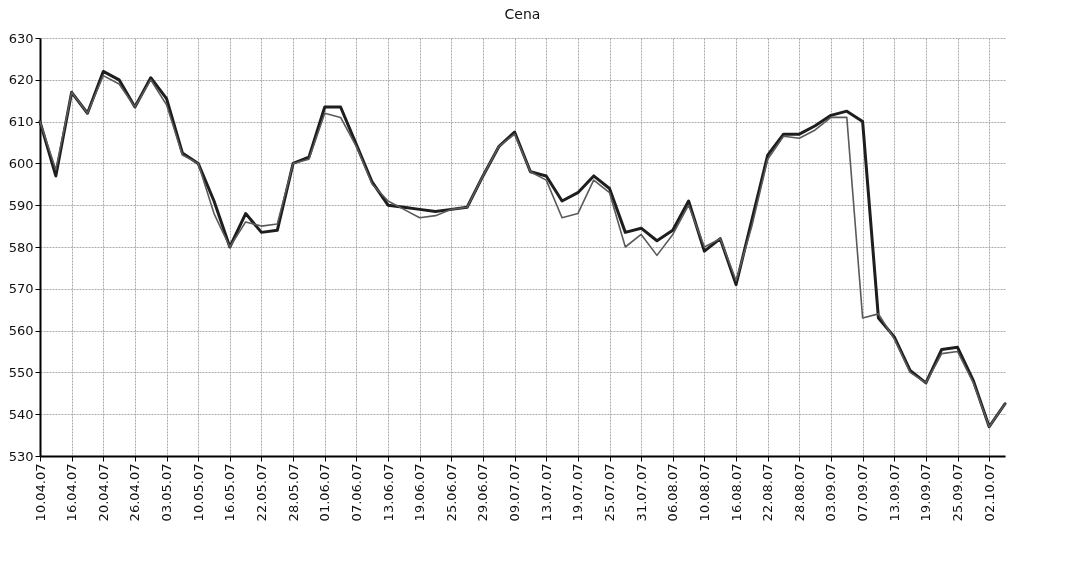 The image size is (1068, 577). What do you see at coordinates (451, 492) in the screenshot?
I see `x-tick-label: 25.06.07` at bounding box center [451, 492].